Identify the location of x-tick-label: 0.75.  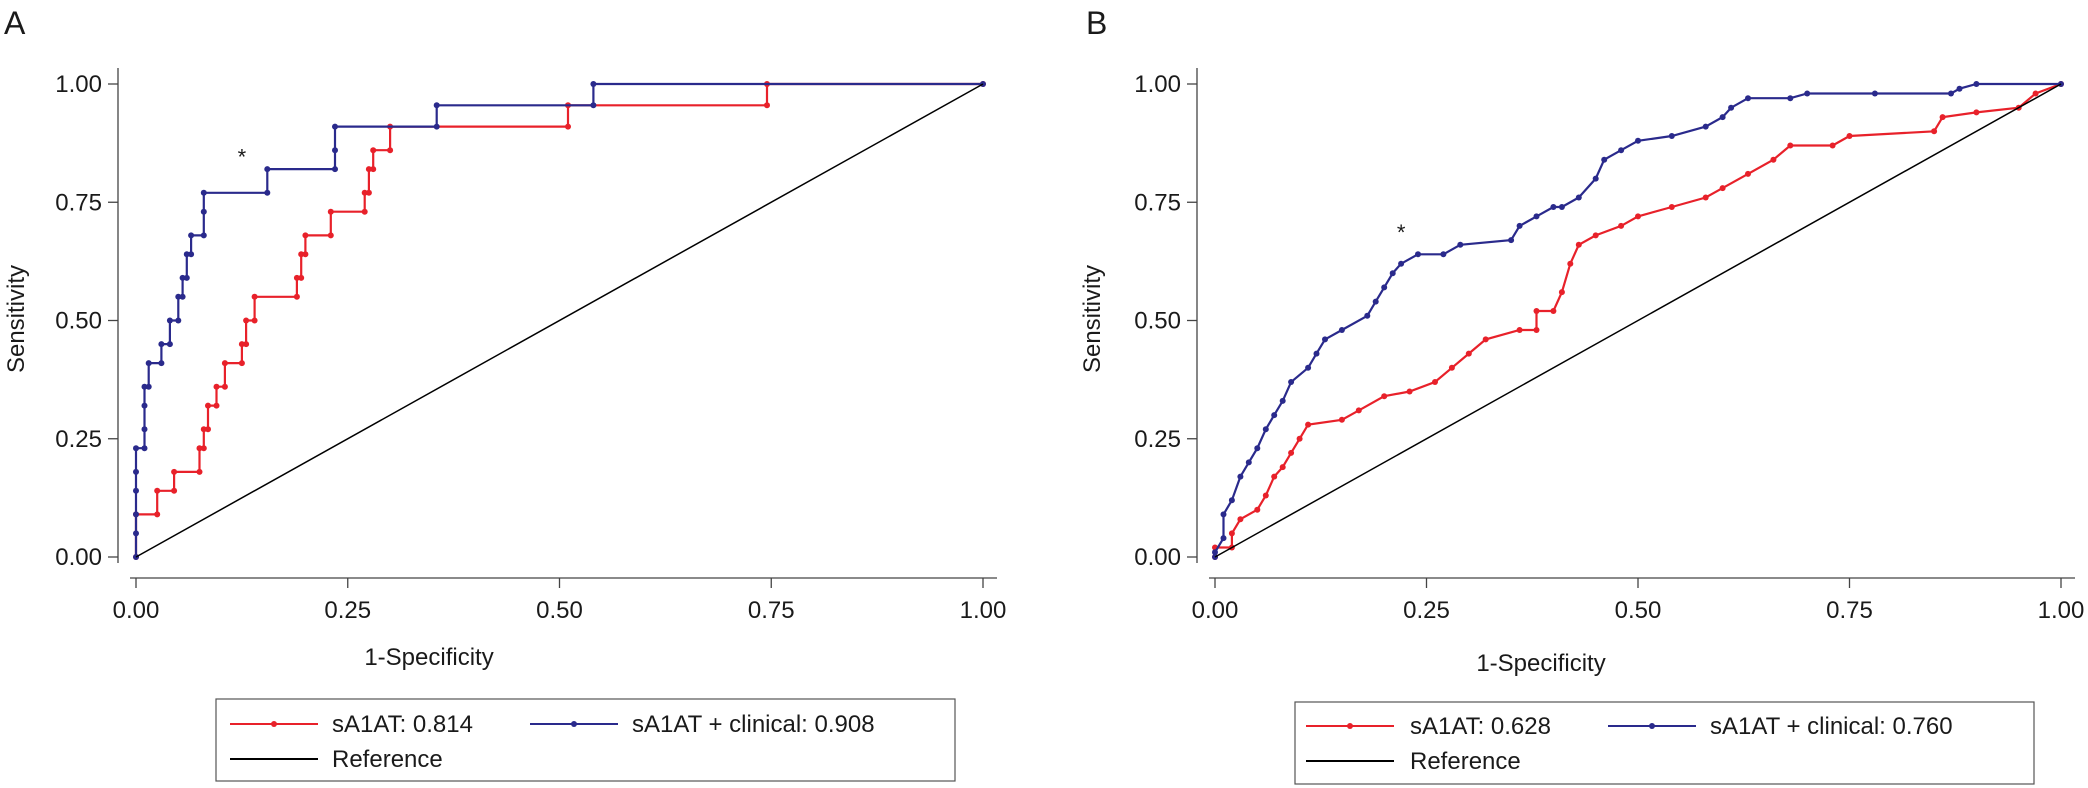
(1849, 610).